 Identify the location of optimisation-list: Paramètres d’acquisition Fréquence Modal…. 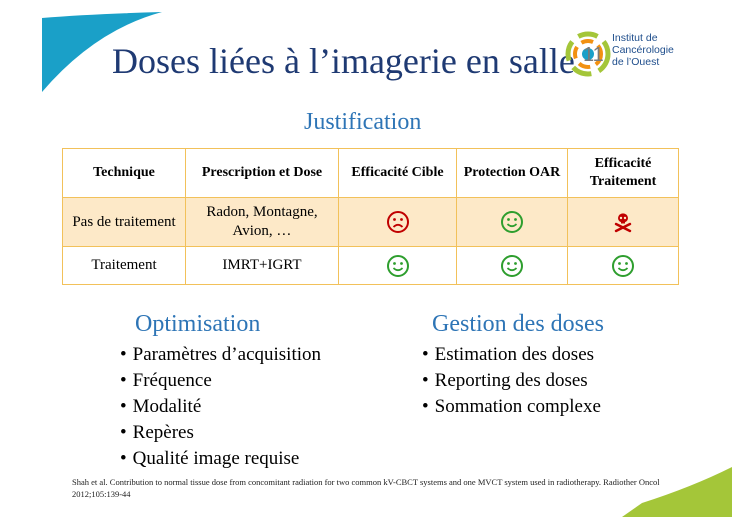
(220, 407).